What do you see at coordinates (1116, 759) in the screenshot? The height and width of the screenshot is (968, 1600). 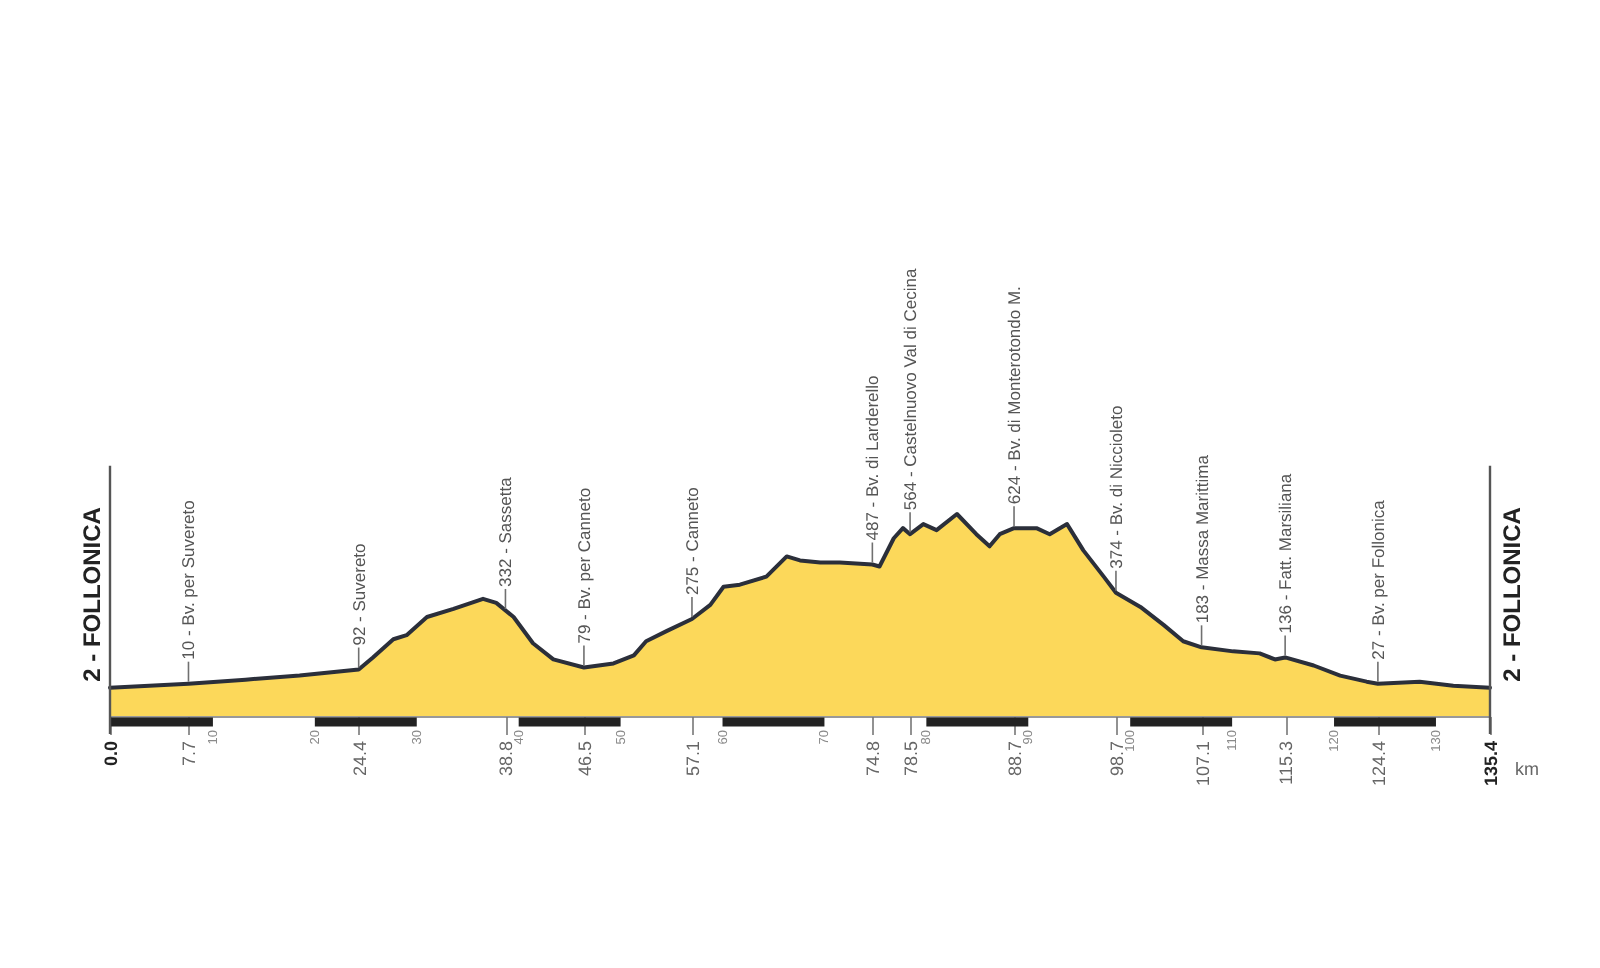 I see `x-tick-label: 98.7` at bounding box center [1116, 759].